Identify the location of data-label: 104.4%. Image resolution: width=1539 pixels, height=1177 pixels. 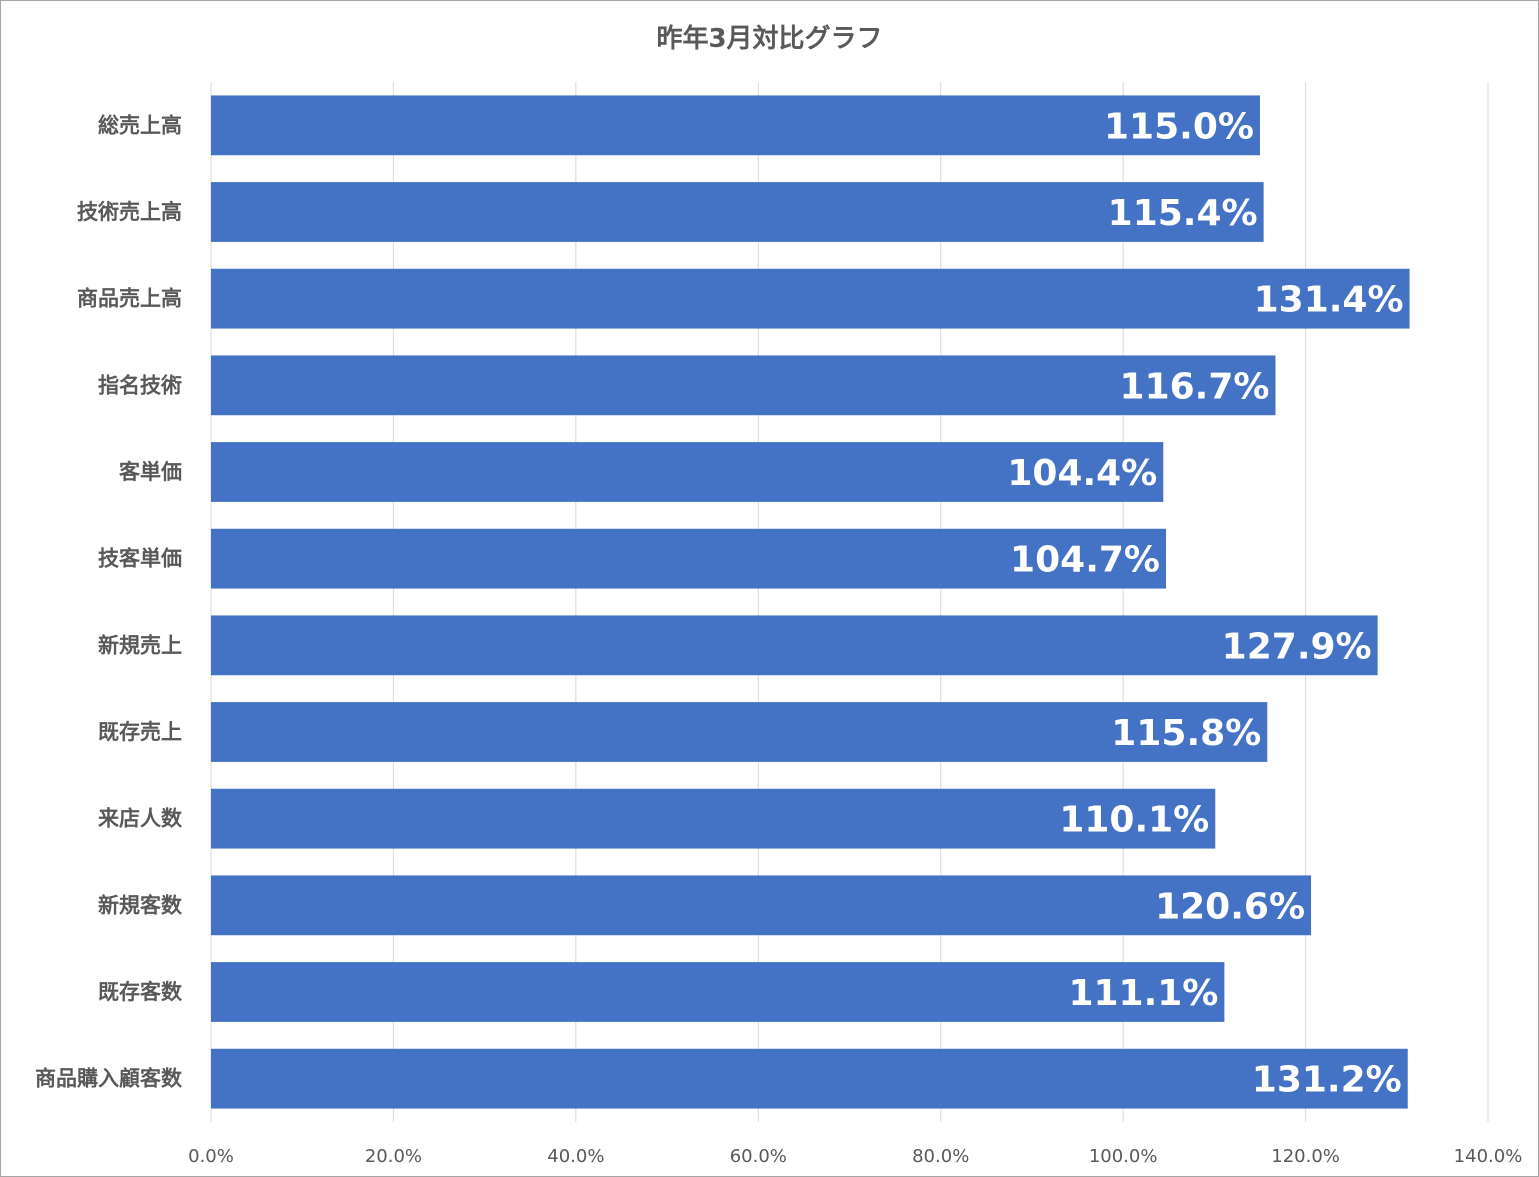
(1082, 473).